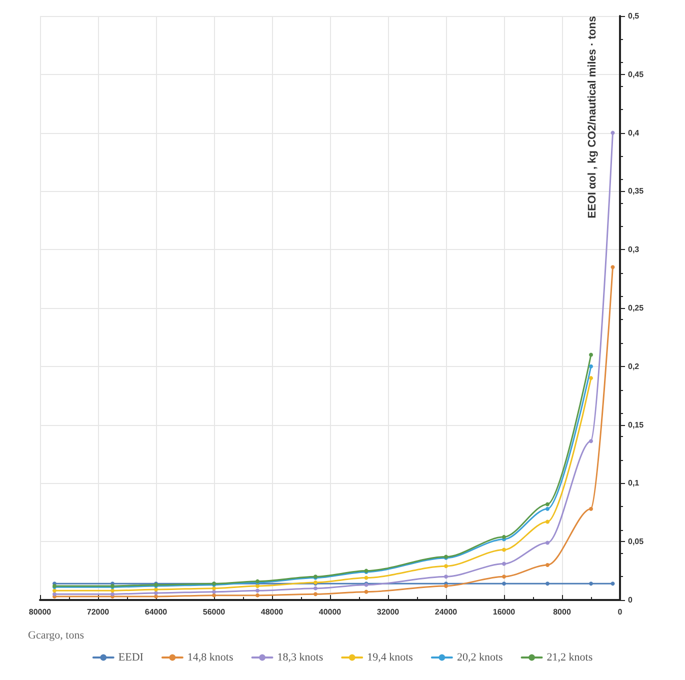 The height and width of the screenshot is (680, 685). I want to click on y-tick-label: 0,1, so click(634, 483).